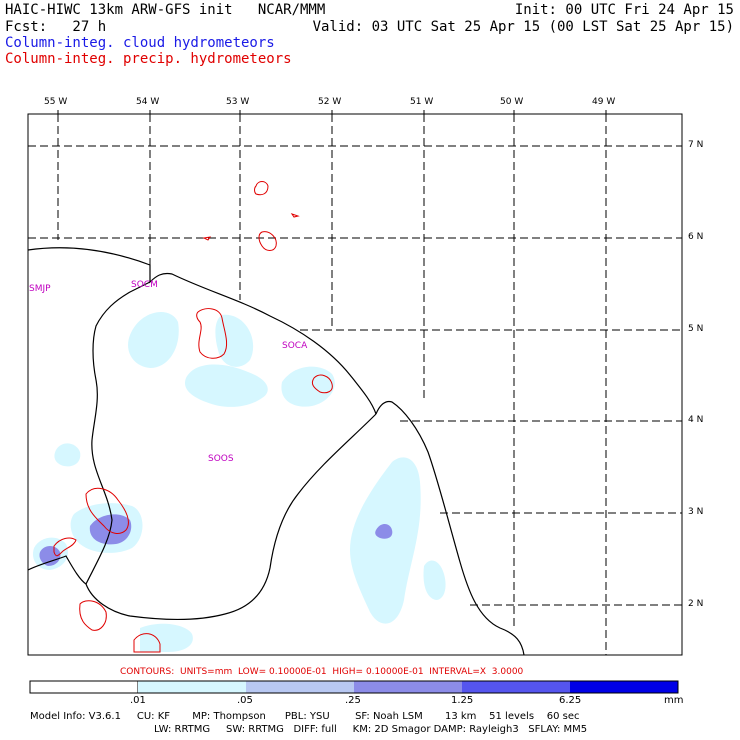 The image size is (740, 740). What do you see at coordinates (696, 420) in the screenshot?
I see `lat-label: 4 N` at bounding box center [696, 420].